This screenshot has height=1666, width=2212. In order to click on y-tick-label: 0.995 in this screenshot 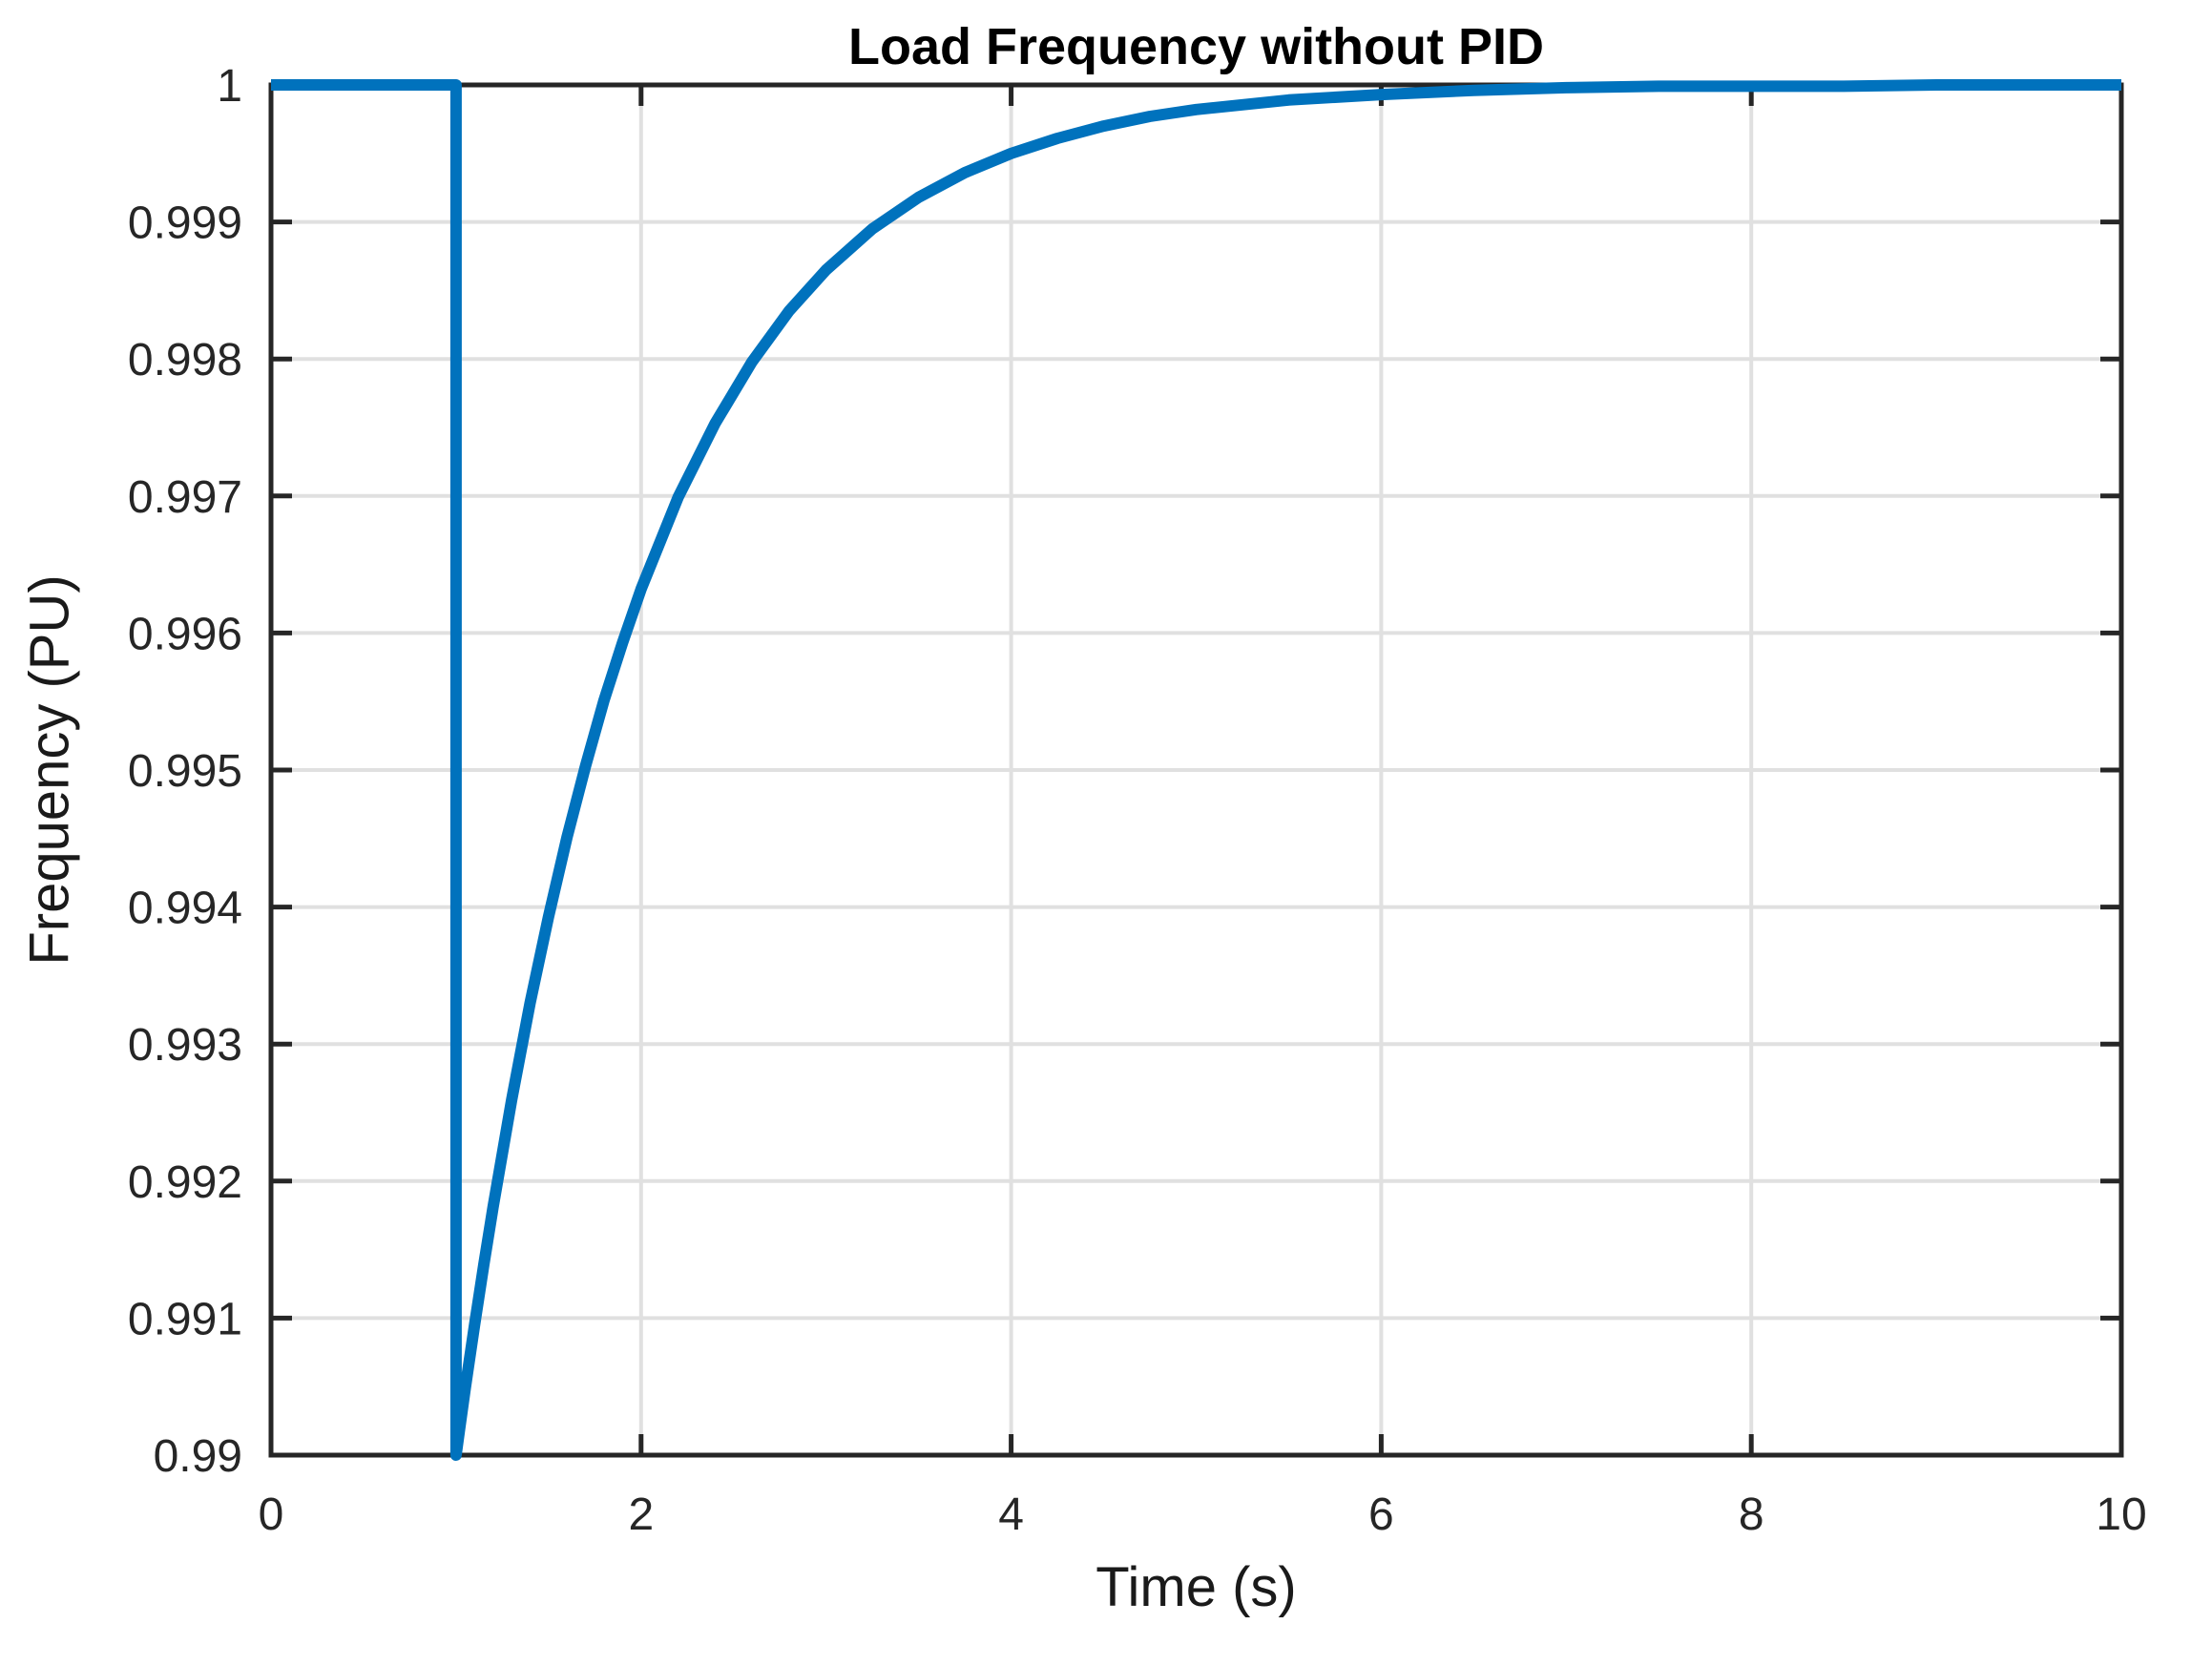, I will do `click(185, 771)`.